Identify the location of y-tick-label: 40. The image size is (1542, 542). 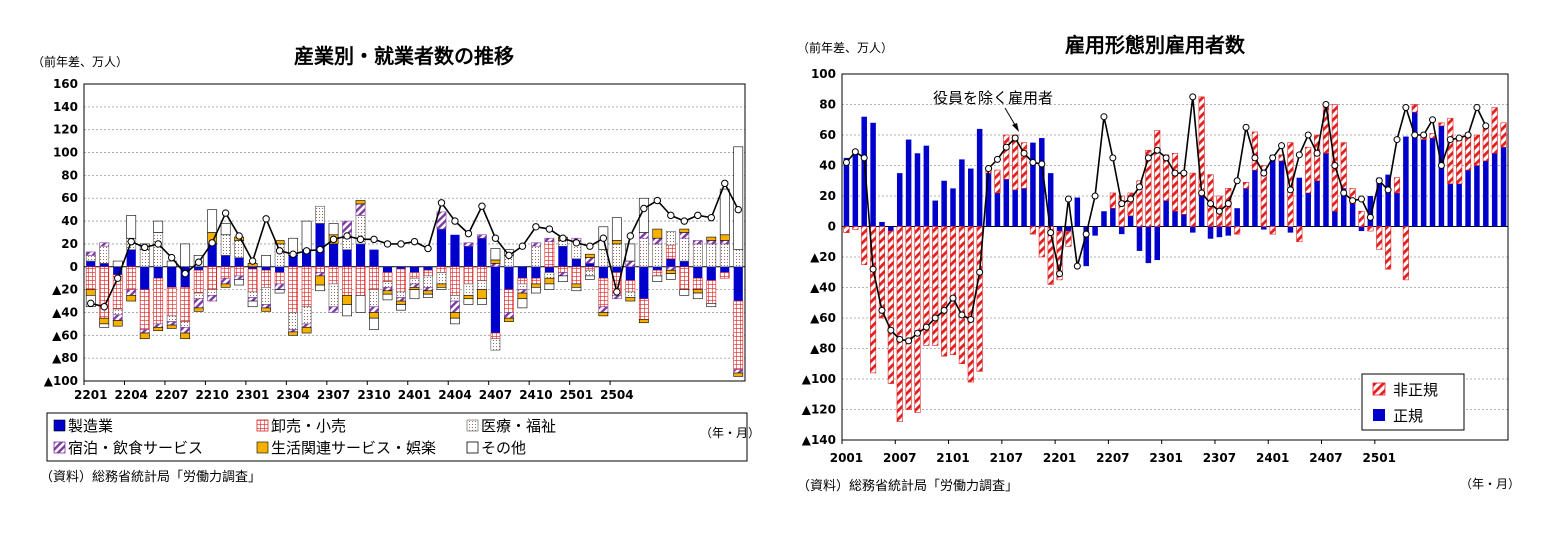
(827, 166).